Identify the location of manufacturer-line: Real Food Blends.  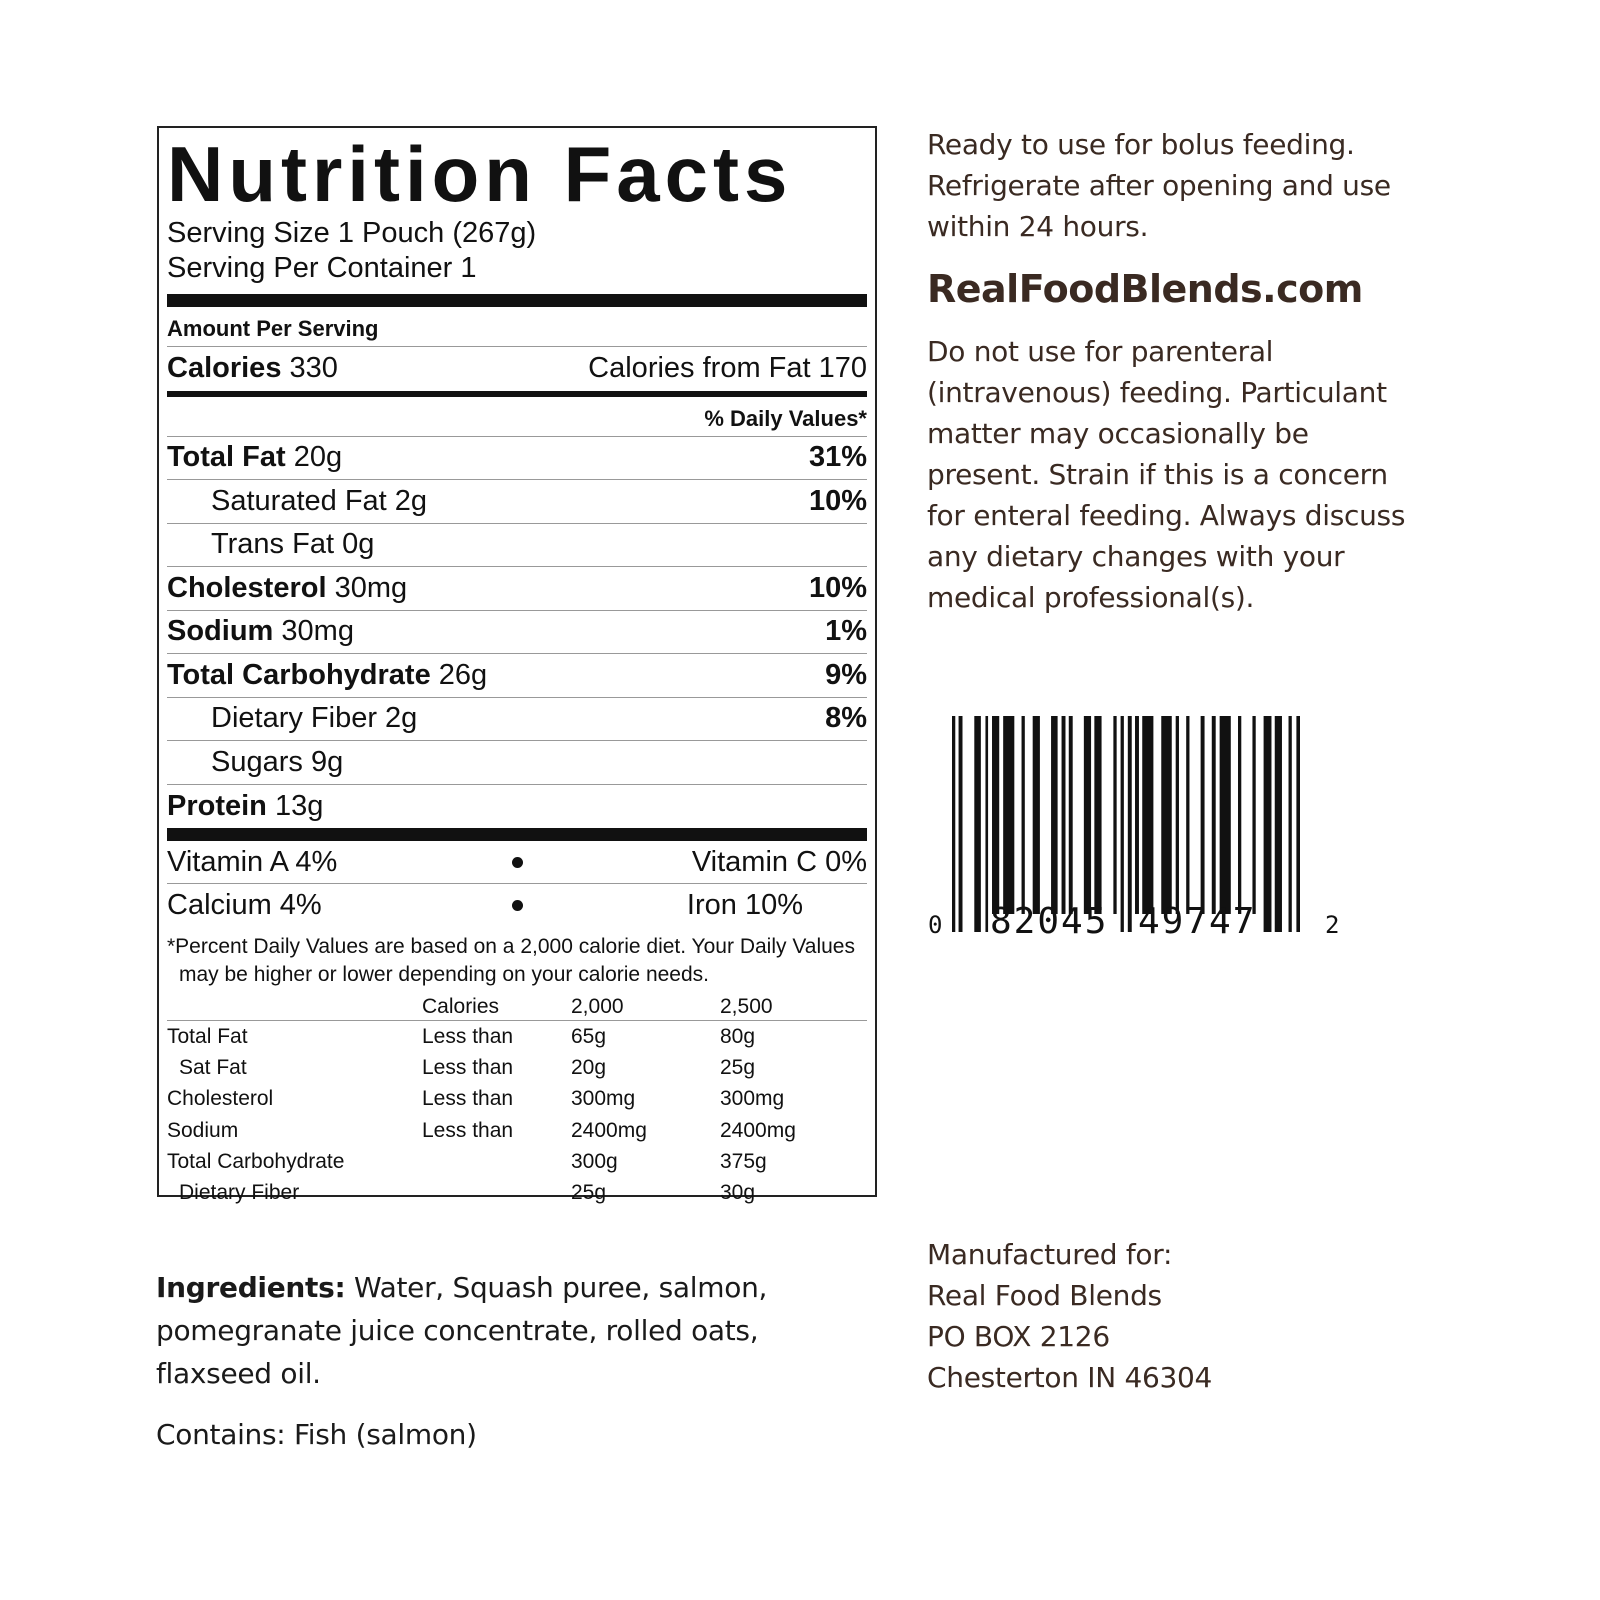
(1044, 1295).